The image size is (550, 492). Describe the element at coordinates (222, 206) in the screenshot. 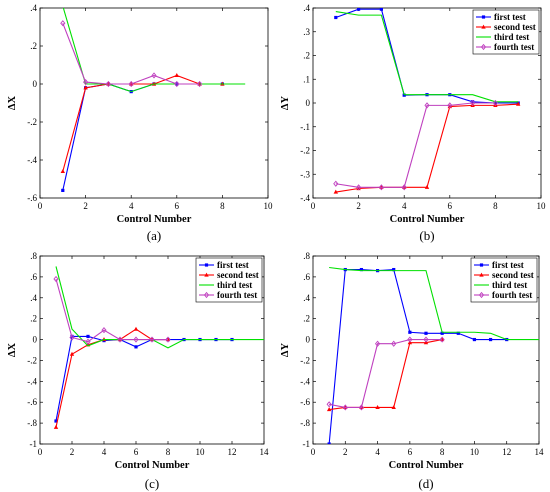

I see `x-tick-label: 8` at that location.